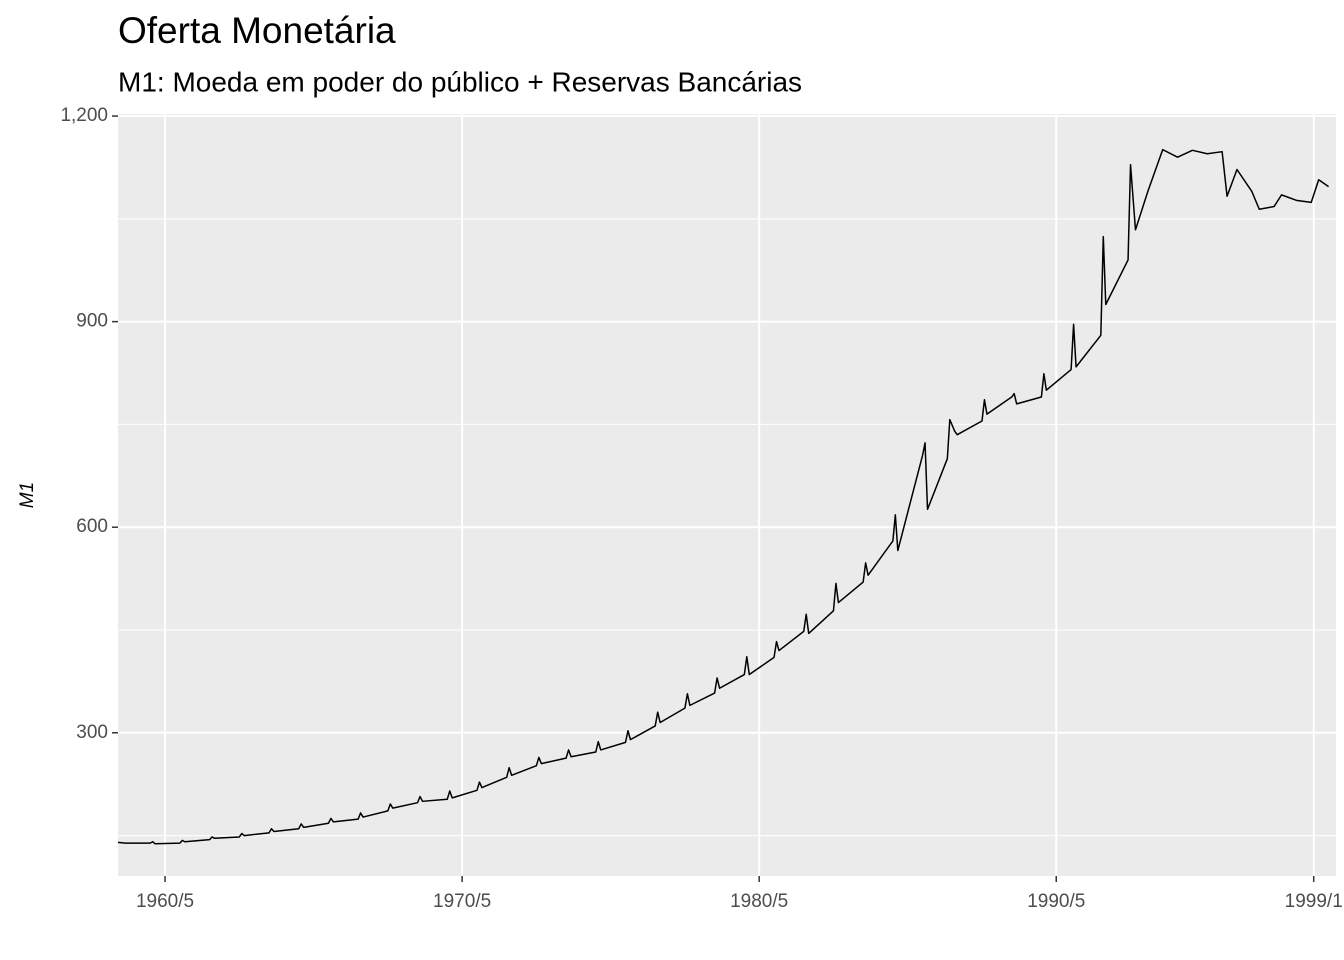 The height and width of the screenshot is (960, 1344). What do you see at coordinates (759, 901) in the screenshot?
I see `x-tick-label: 1980/5` at bounding box center [759, 901].